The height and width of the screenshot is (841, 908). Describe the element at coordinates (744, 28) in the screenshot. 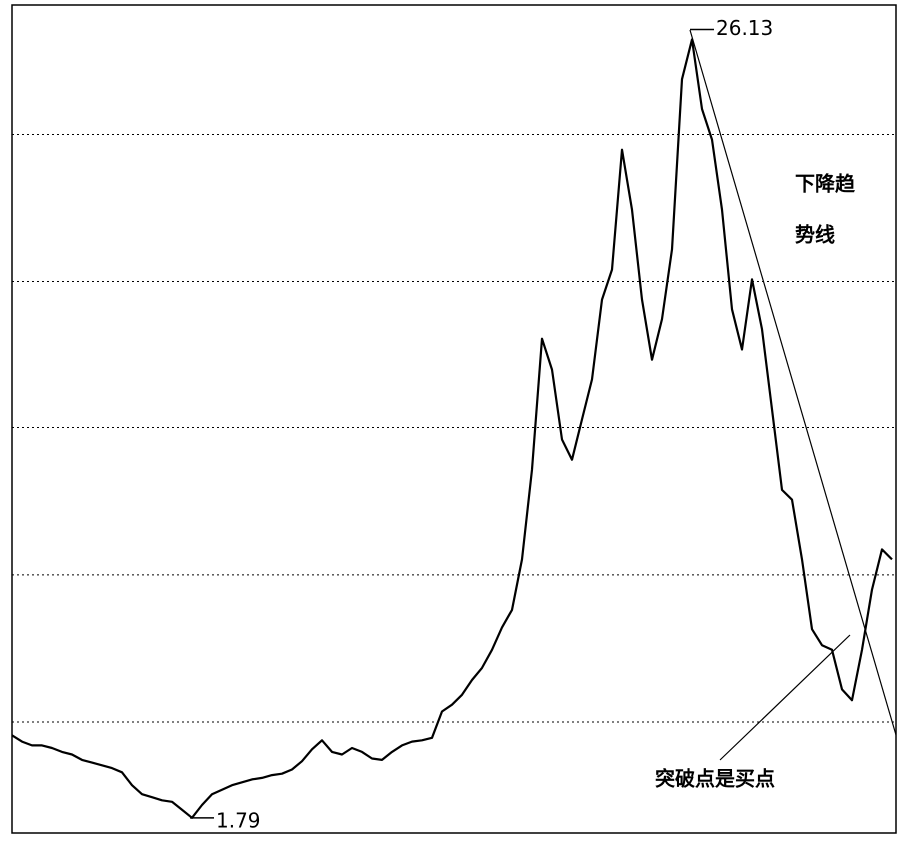

I see `high-label: 26.13` at that location.